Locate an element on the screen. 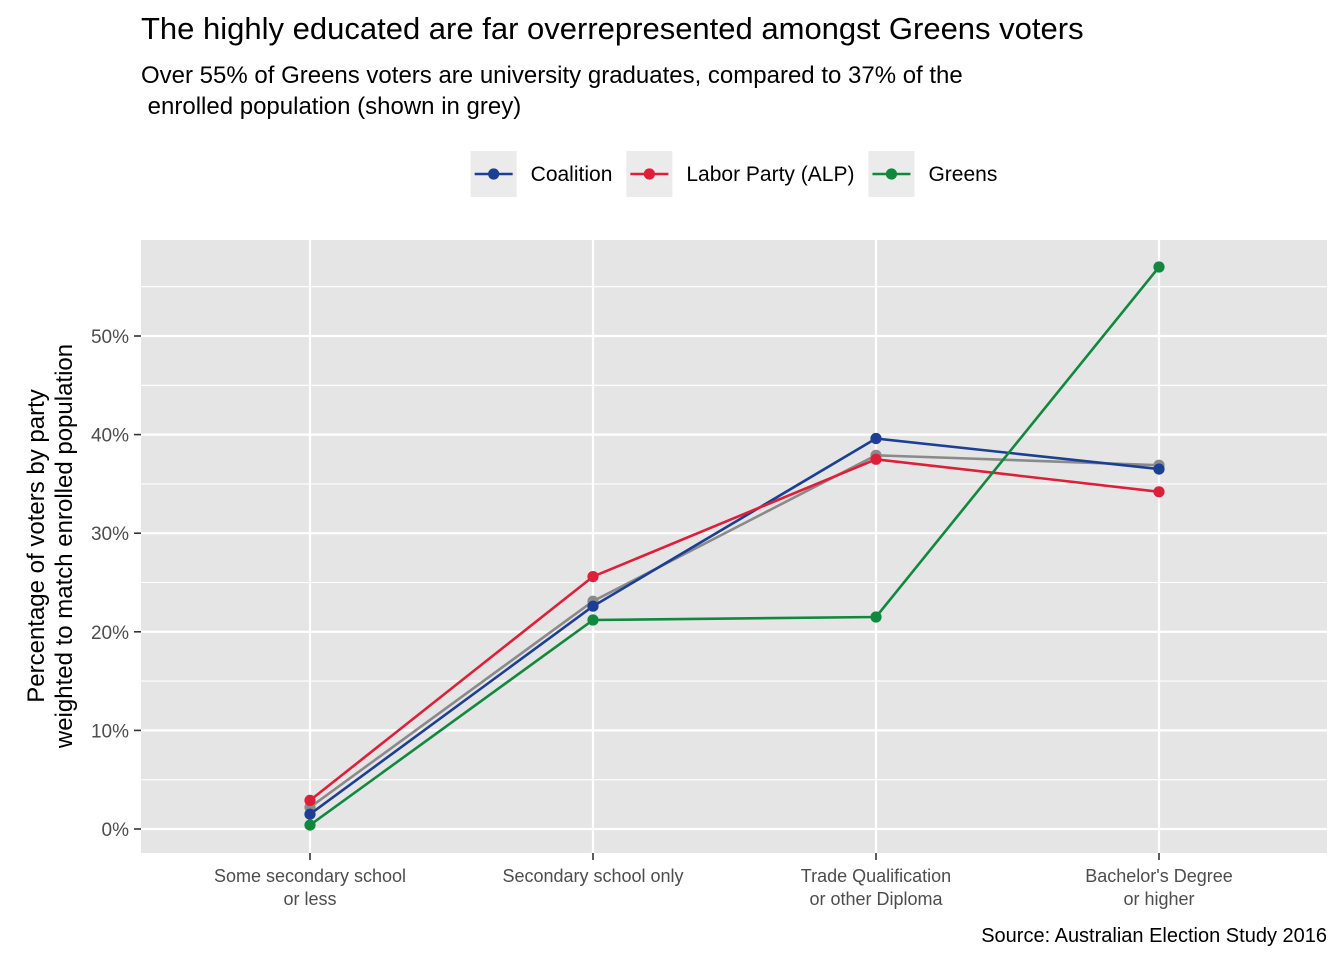  y-tick-label: 10% is located at coordinates (110, 731).